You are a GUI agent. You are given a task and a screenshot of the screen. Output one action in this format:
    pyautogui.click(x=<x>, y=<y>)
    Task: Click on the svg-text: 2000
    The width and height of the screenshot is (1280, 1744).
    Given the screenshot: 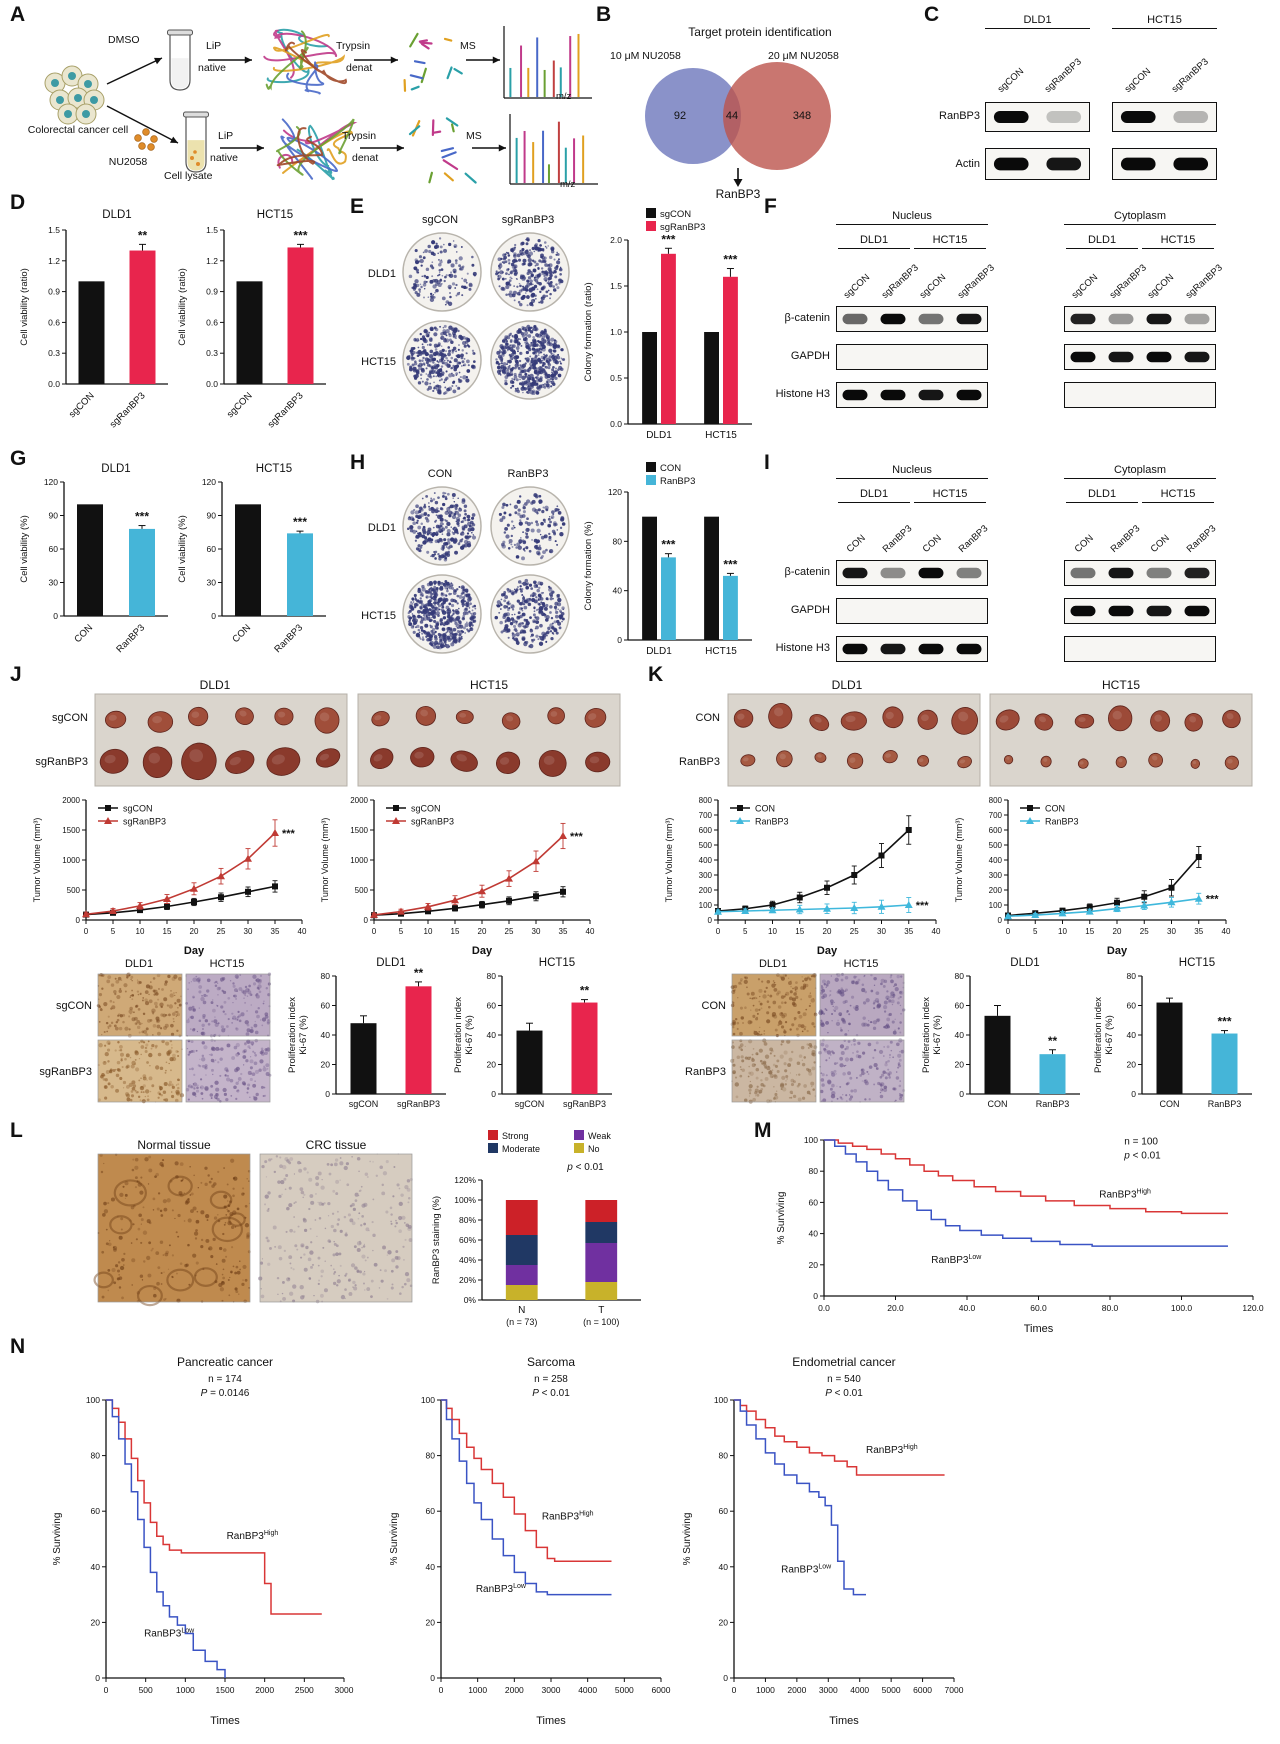 What is the action you would take?
    pyautogui.click(x=71, y=800)
    